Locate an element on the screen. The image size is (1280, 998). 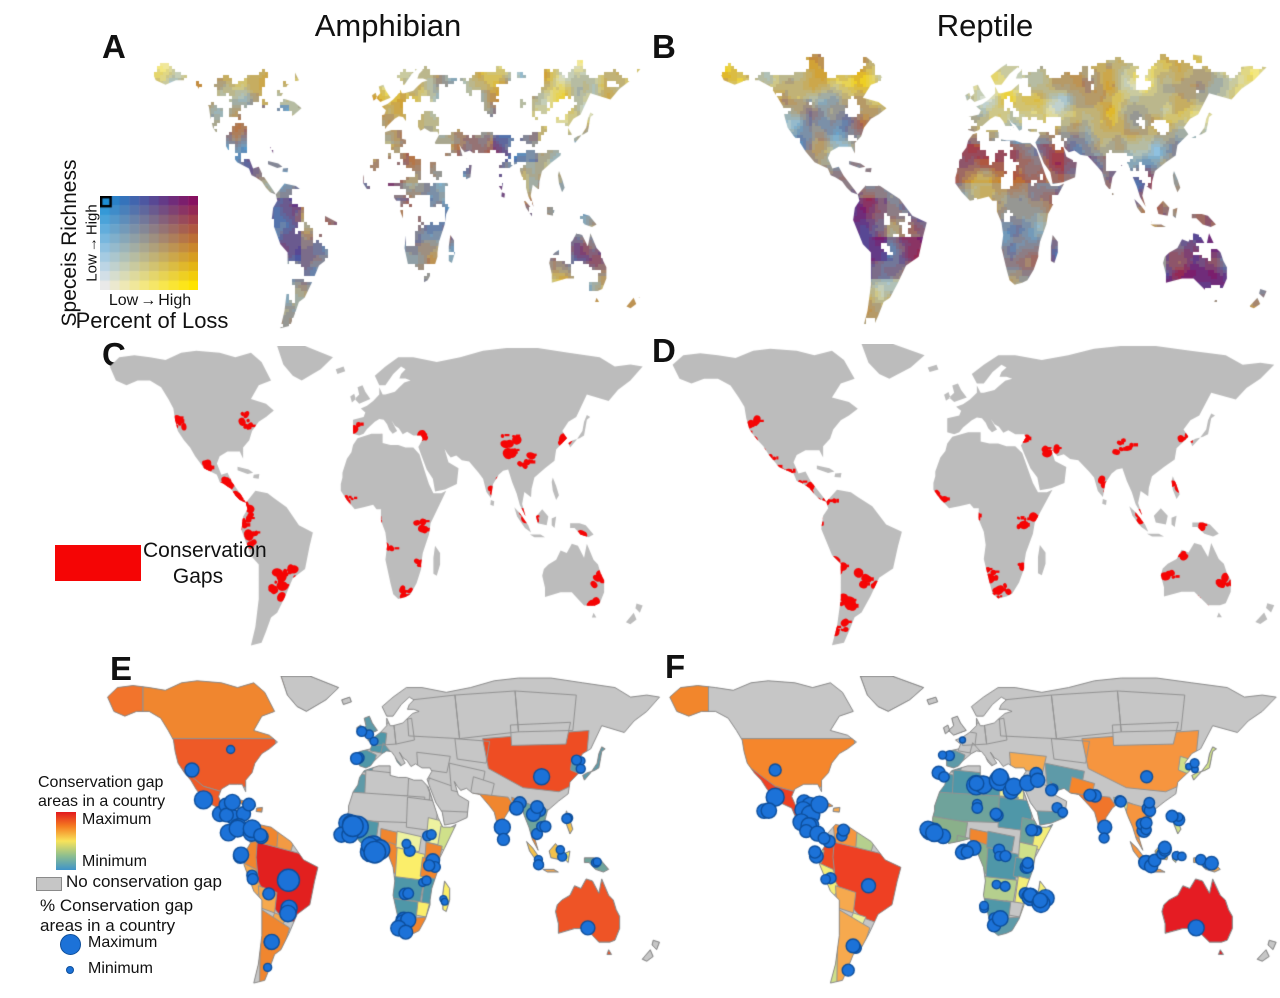
panel-a-bivariate-map is located at coordinates (387, 194).